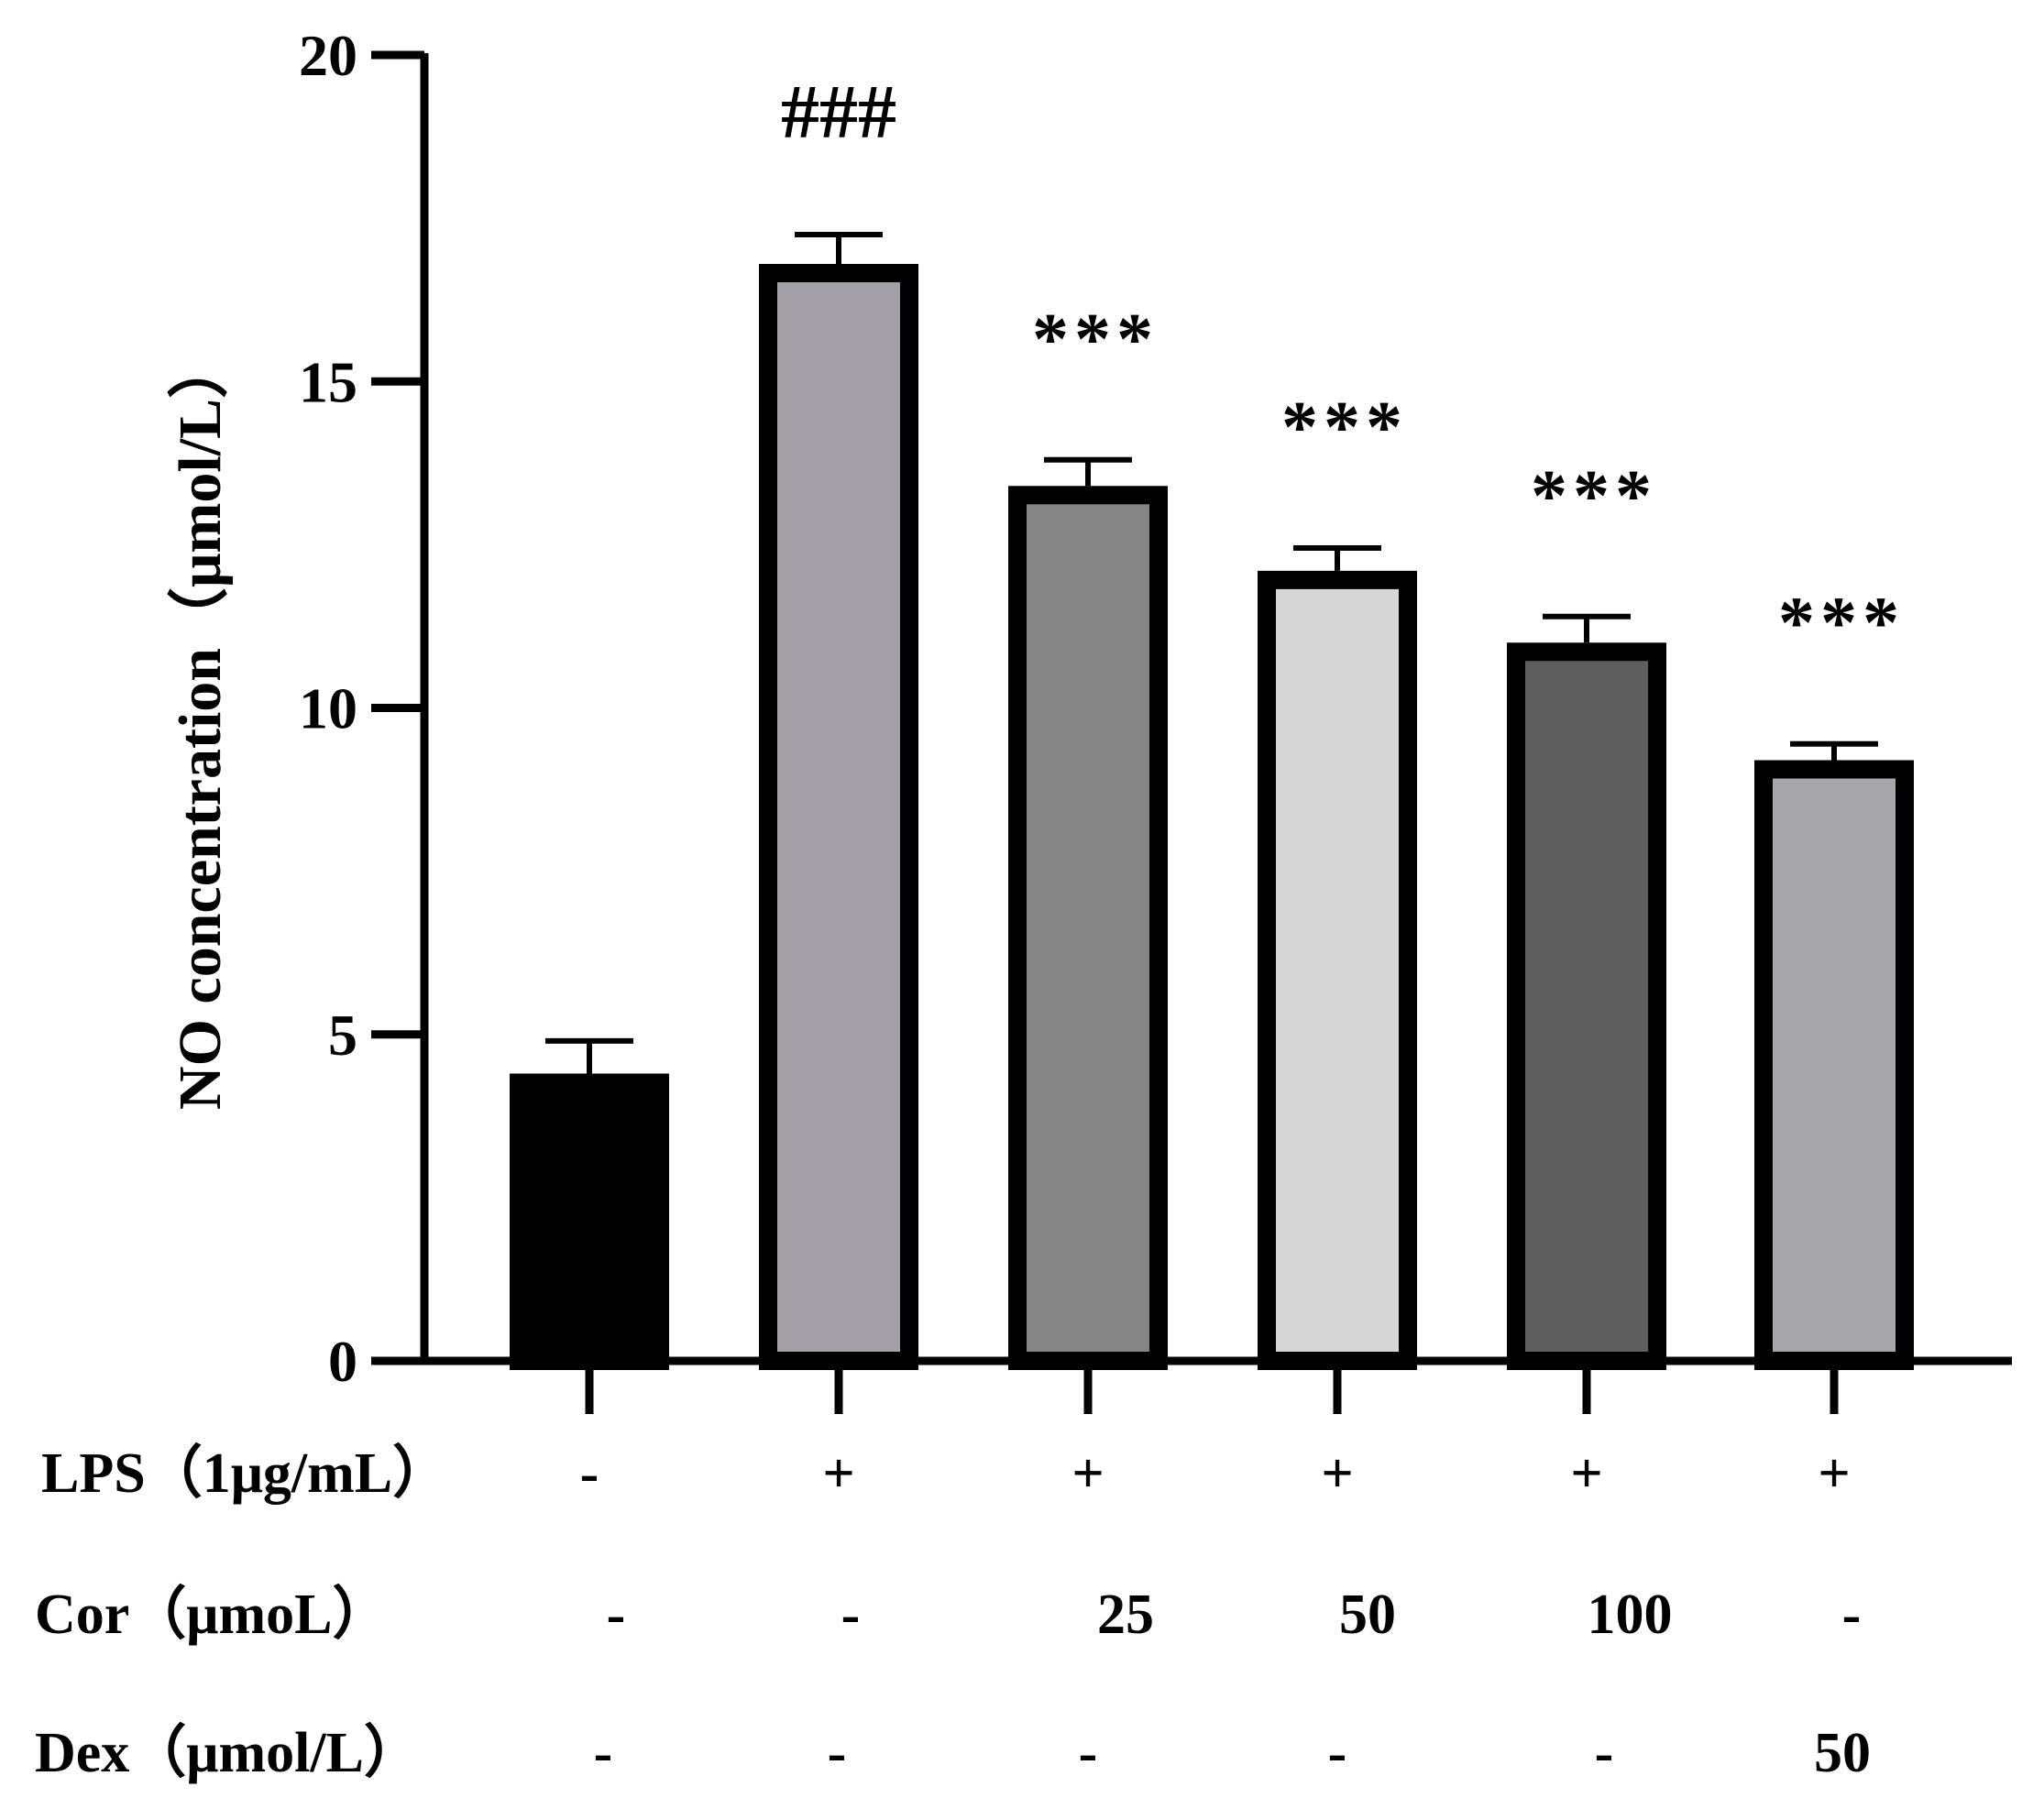  What do you see at coordinates (228, 1752) in the screenshot?
I see `condition-row-label: Dex（μmol/L）` at bounding box center [228, 1752].